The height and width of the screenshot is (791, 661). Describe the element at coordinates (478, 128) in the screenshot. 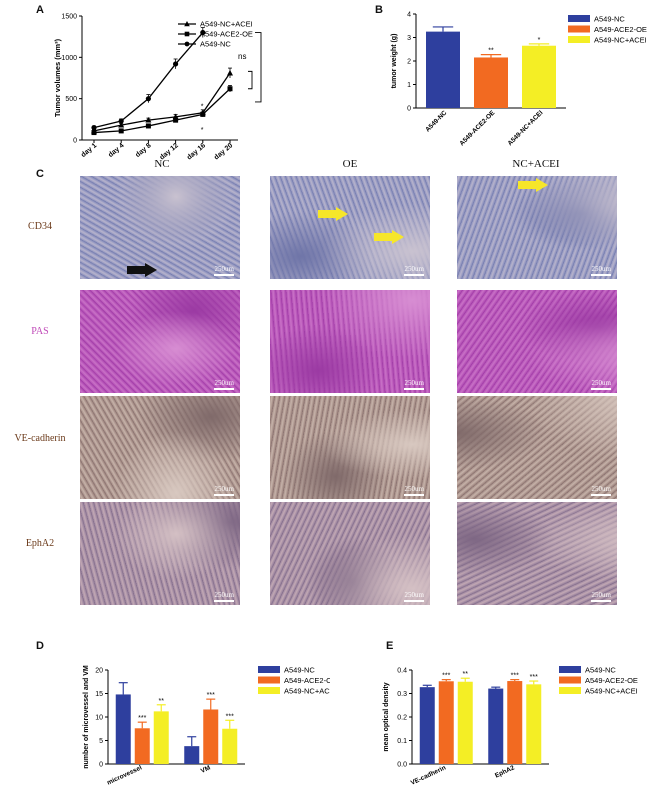

I see `x-tick-label: A549-ACE2-OE` at that location.